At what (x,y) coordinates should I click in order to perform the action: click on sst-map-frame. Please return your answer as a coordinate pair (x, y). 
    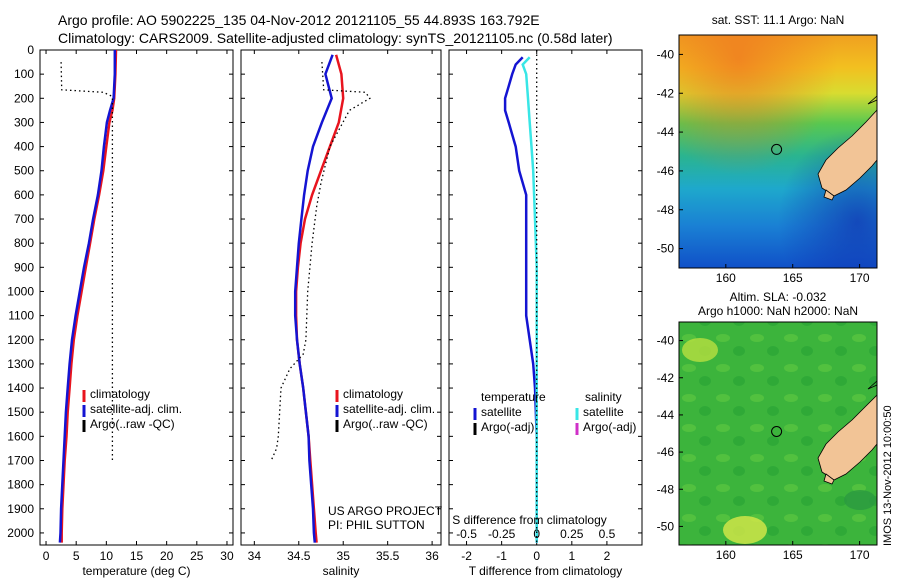
    Looking at the image, I should click on (778, 151).